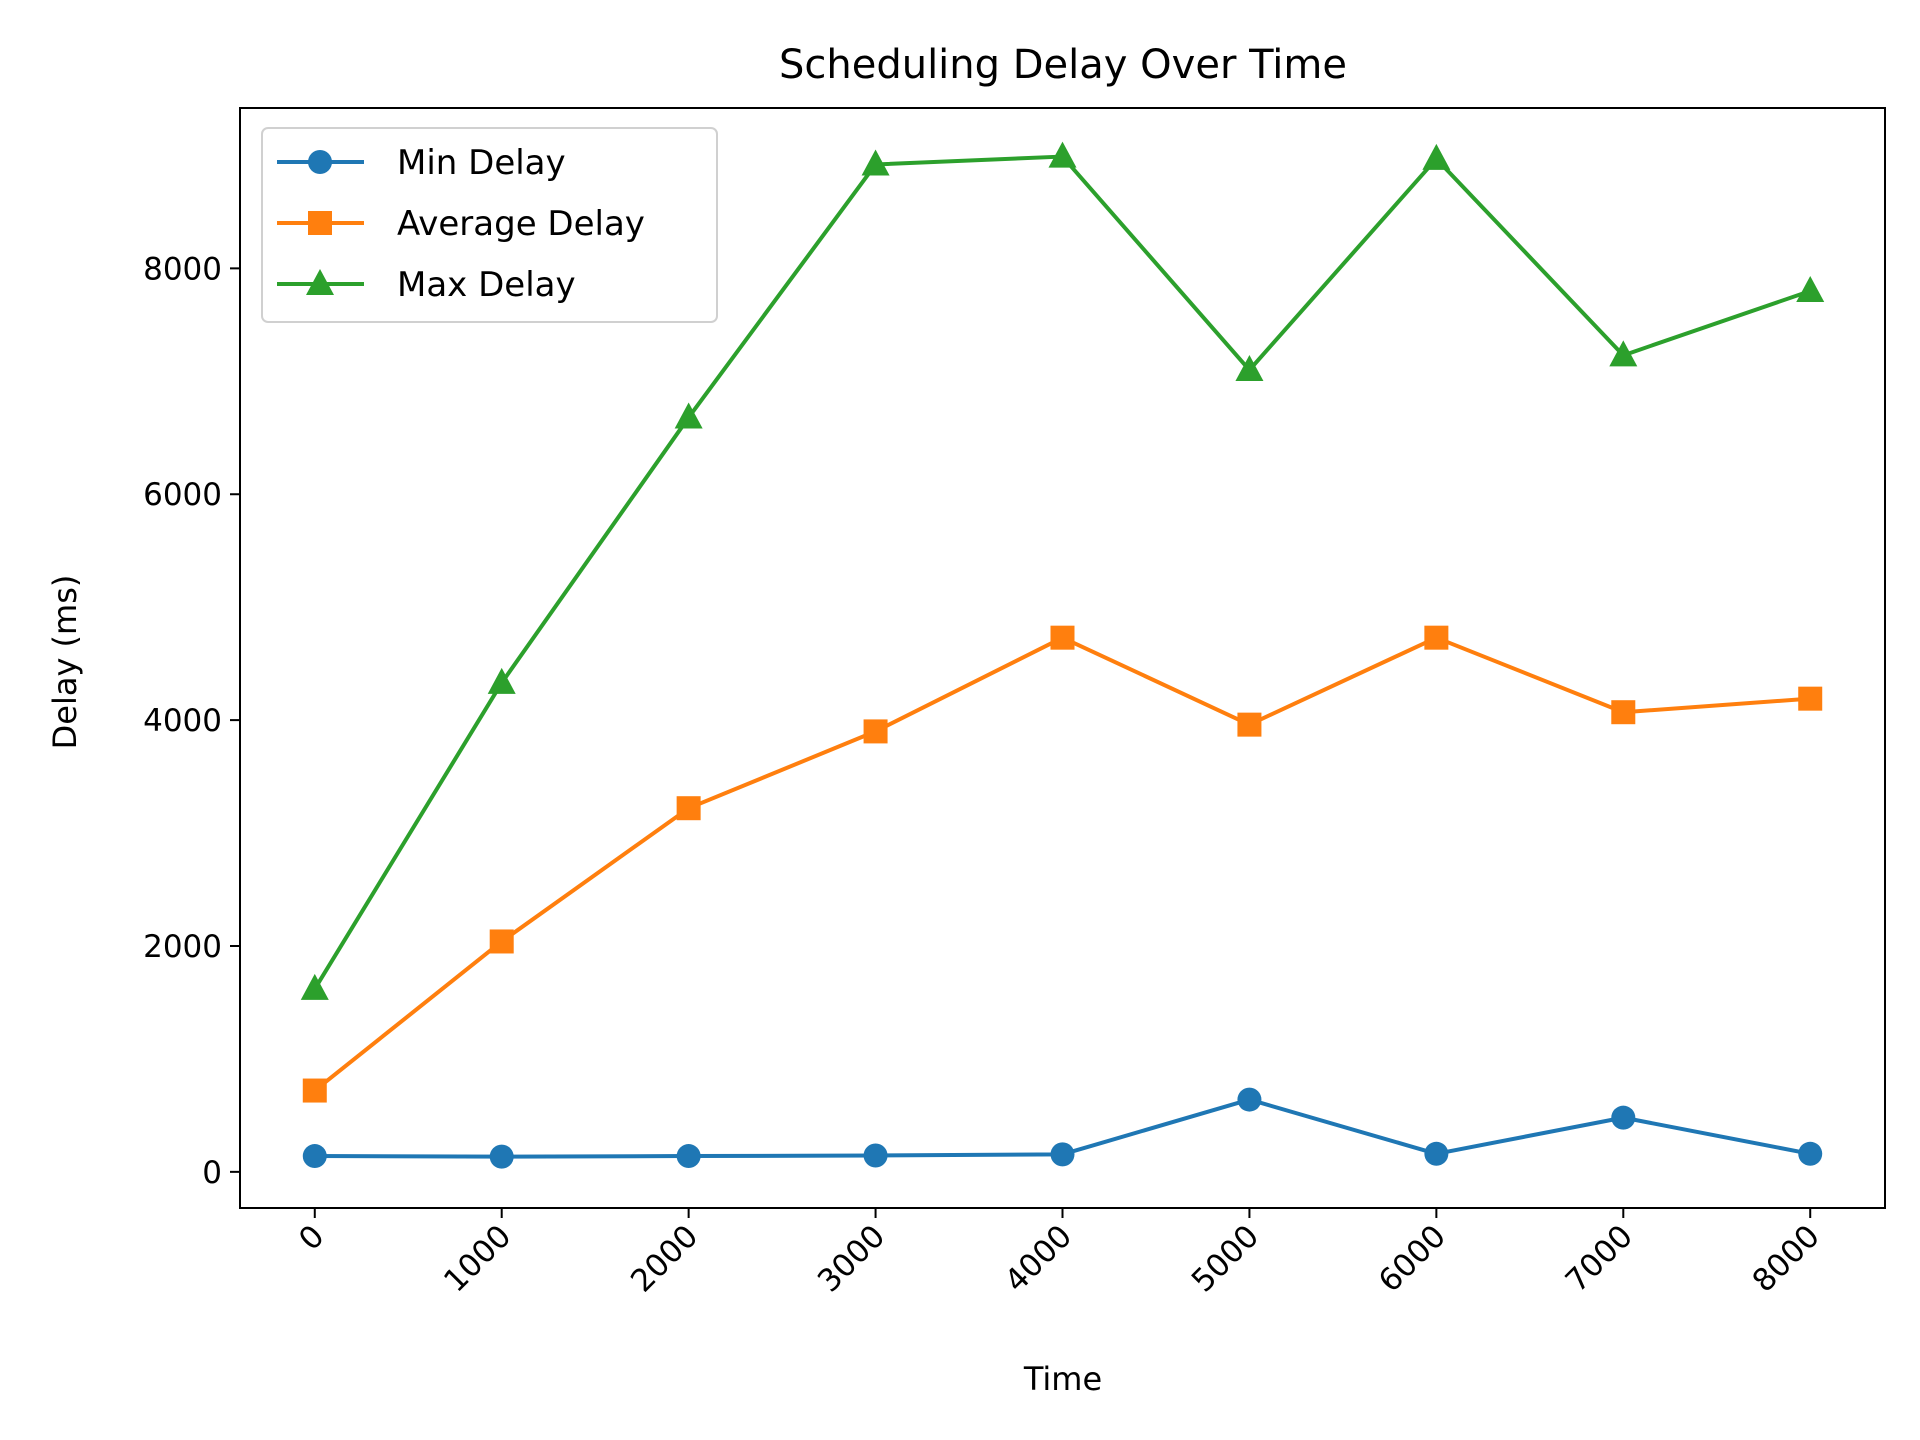  I want to click on x-tick-label: 7000, so click(1599, 1258).